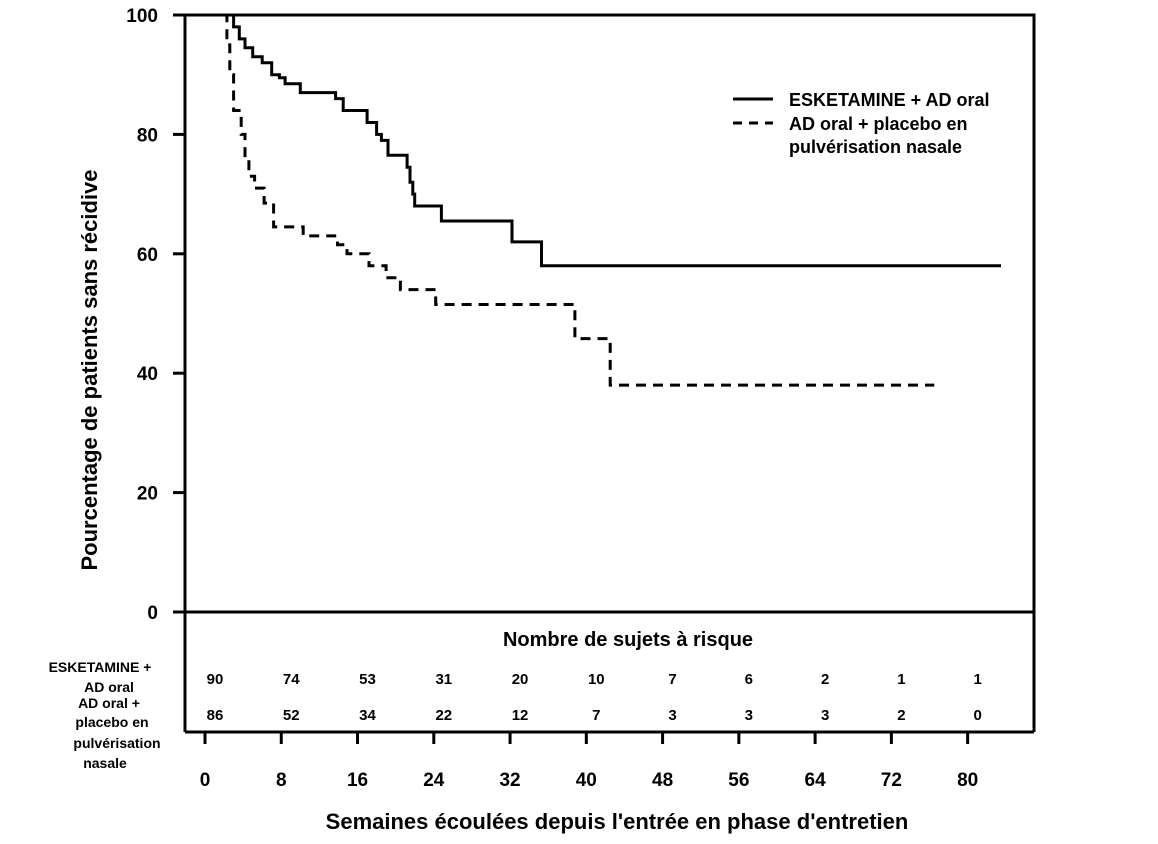 This screenshot has height=844, width=1158. Describe the element at coordinates (357, 780) in the screenshot. I see `x-tick-label: 16` at that location.